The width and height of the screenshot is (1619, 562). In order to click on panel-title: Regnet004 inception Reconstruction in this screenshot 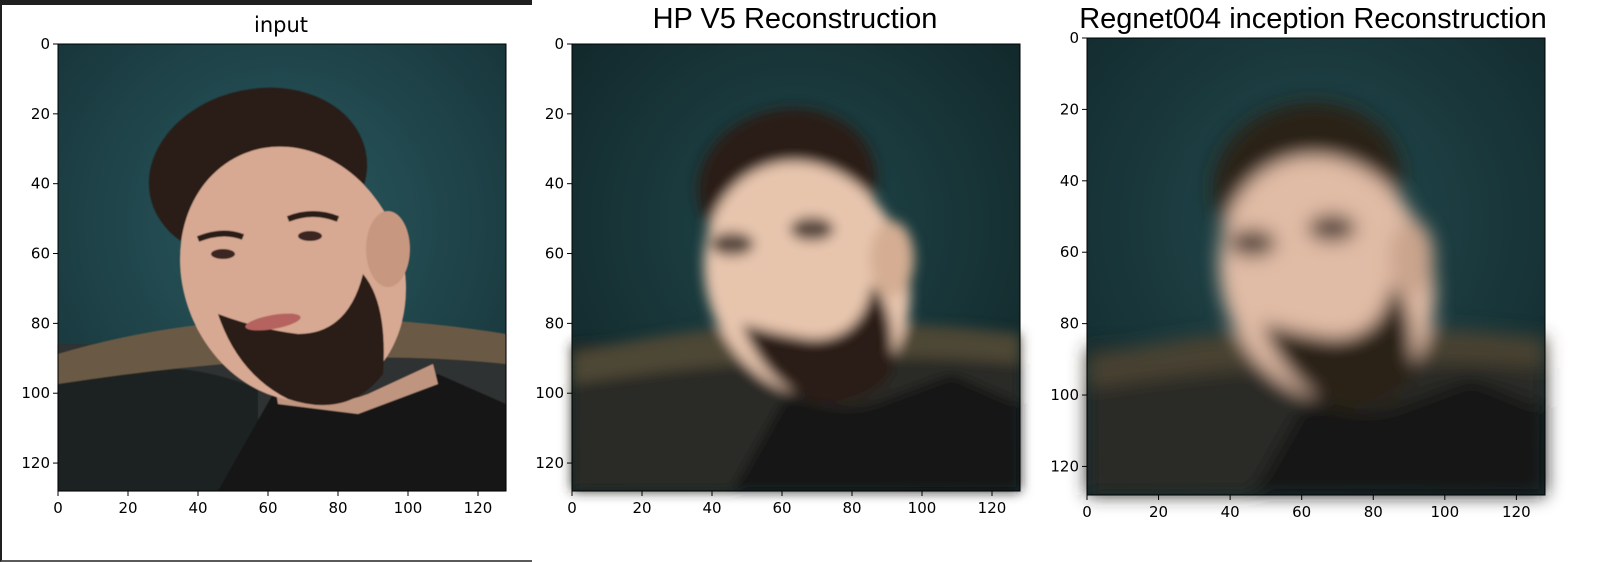, I will do `click(1313, 19)`.